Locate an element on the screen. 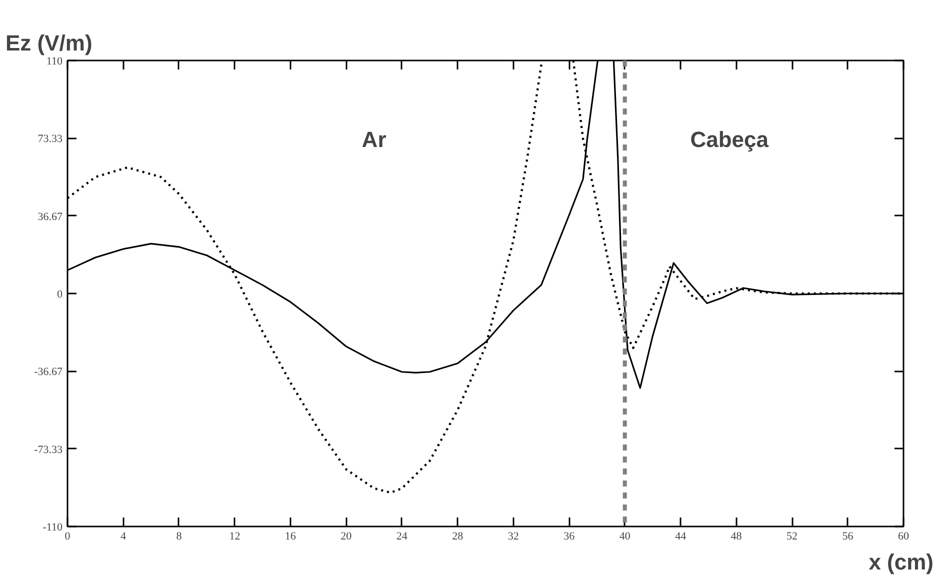 The height and width of the screenshot is (586, 937). x-tick-label: 56 is located at coordinates (848, 536).